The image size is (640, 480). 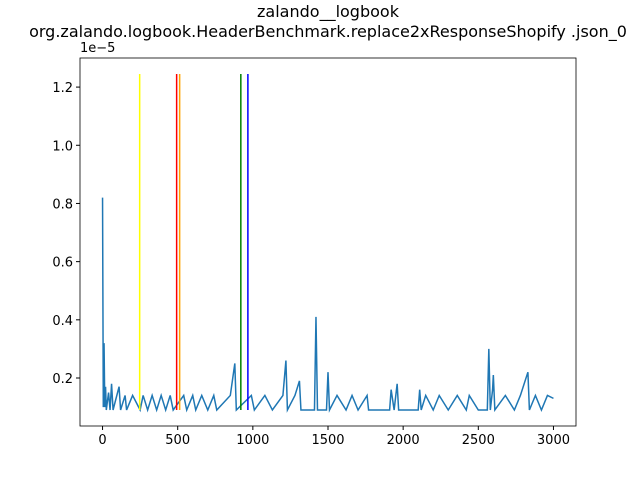 I want to click on x-tick-label: 2000, so click(x=403, y=440).